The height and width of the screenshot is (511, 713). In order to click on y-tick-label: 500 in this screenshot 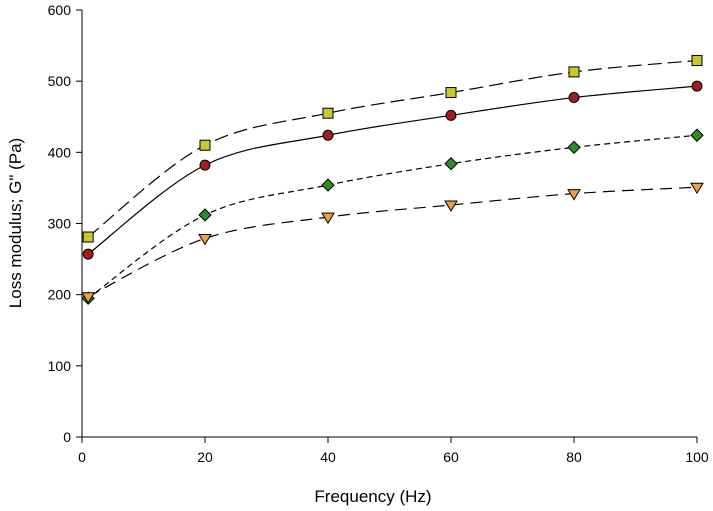, I will do `click(60, 81)`.